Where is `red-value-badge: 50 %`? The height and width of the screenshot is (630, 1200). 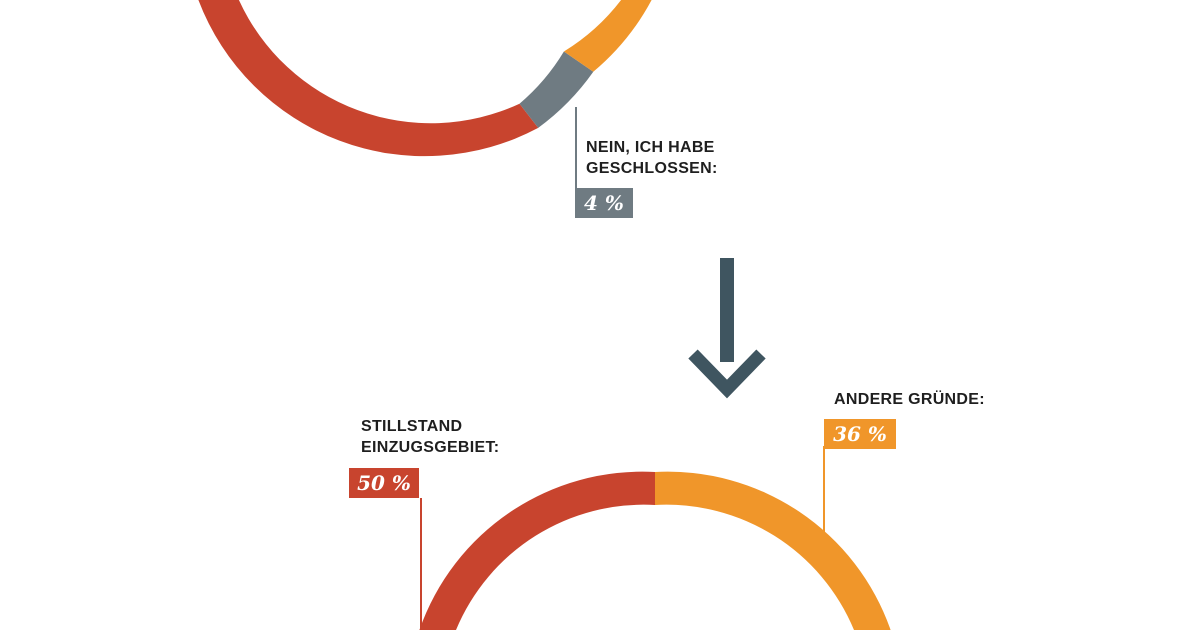 red-value-badge: 50 % is located at coordinates (384, 483).